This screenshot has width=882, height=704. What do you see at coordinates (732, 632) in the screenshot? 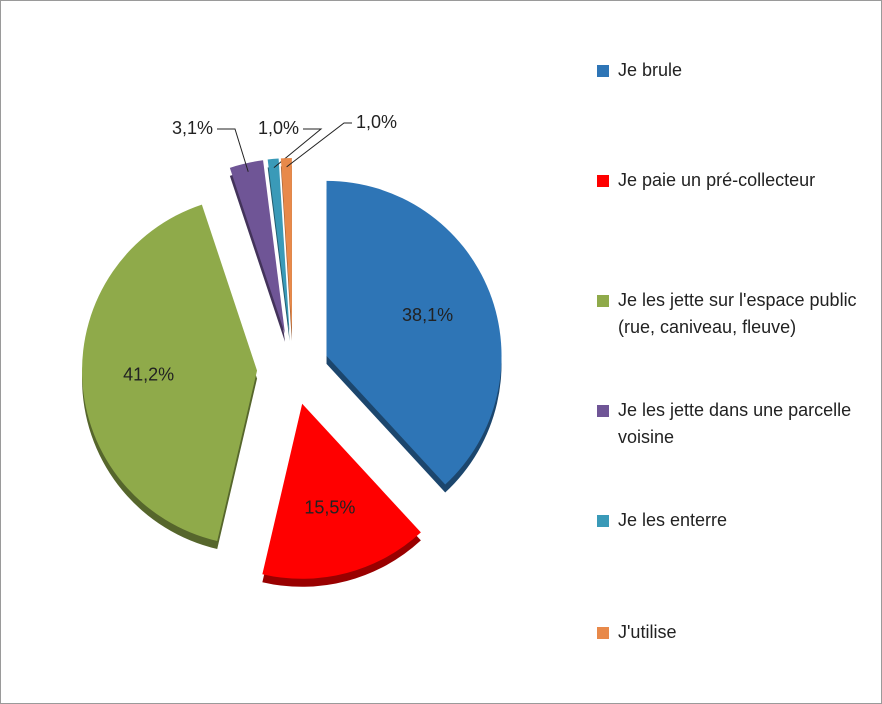
I see `legend-item: J'utilise` at bounding box center [732, 632].